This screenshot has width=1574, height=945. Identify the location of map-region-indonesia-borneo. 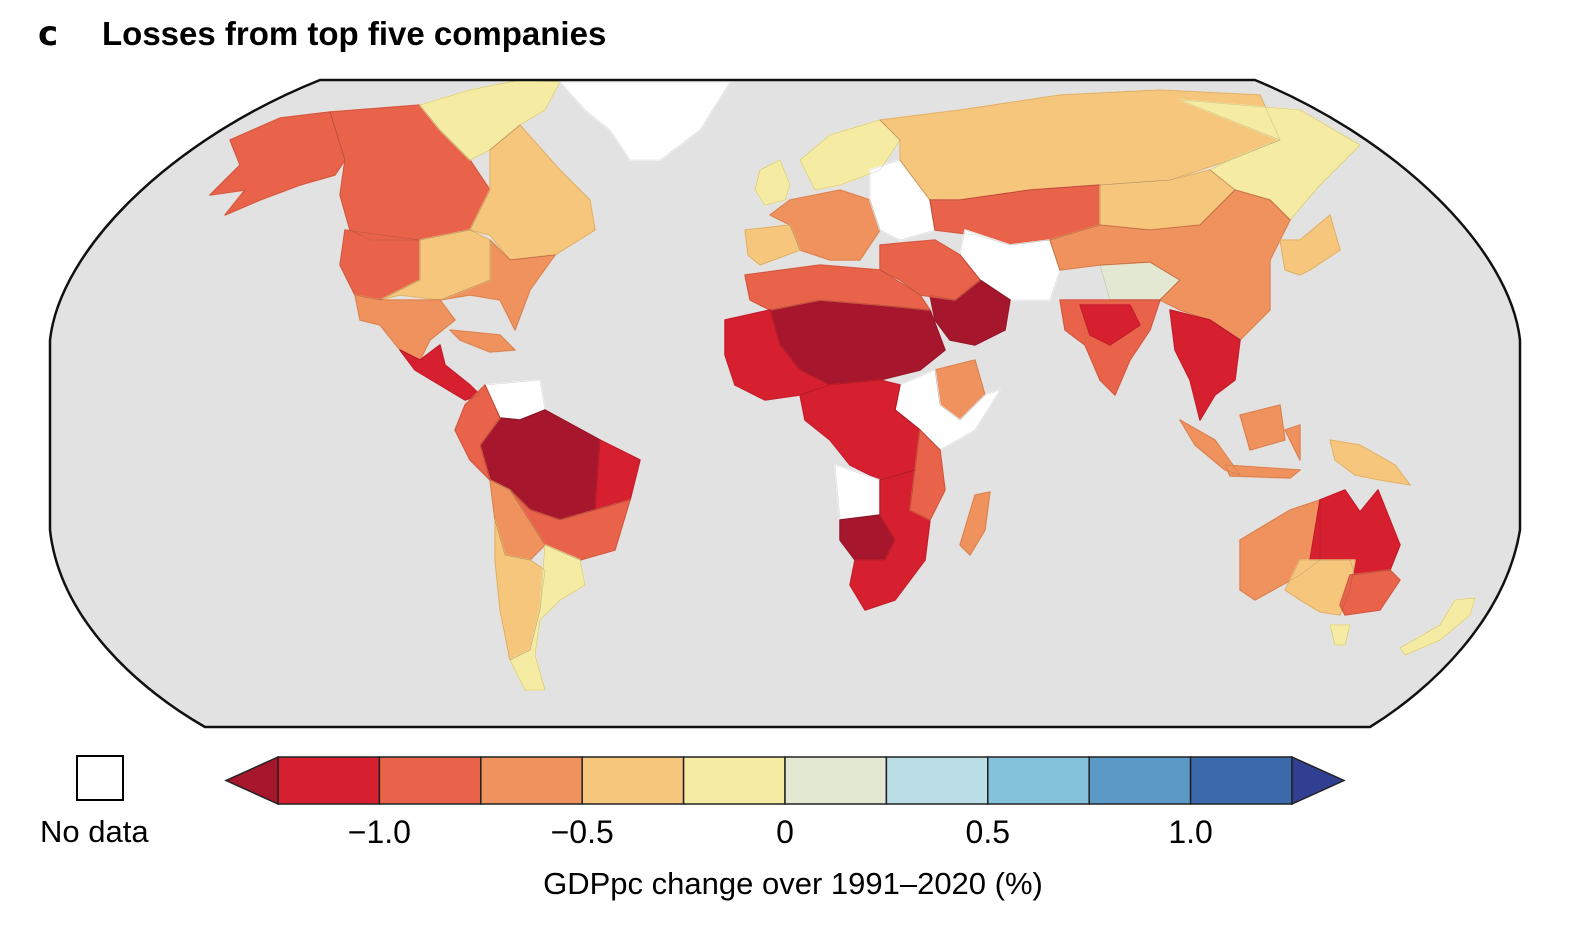
(1240, 441).